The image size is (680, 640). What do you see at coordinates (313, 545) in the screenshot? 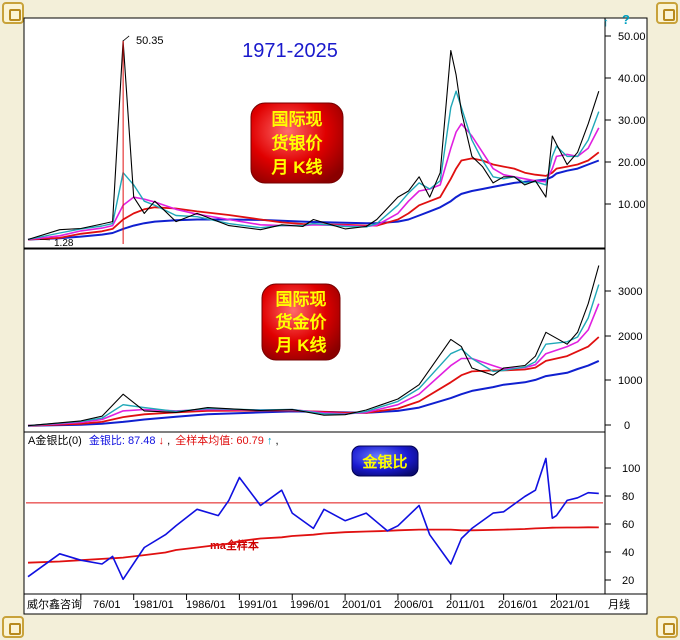
I see `series-line-ma全样本` at bounding box center [313, 545].